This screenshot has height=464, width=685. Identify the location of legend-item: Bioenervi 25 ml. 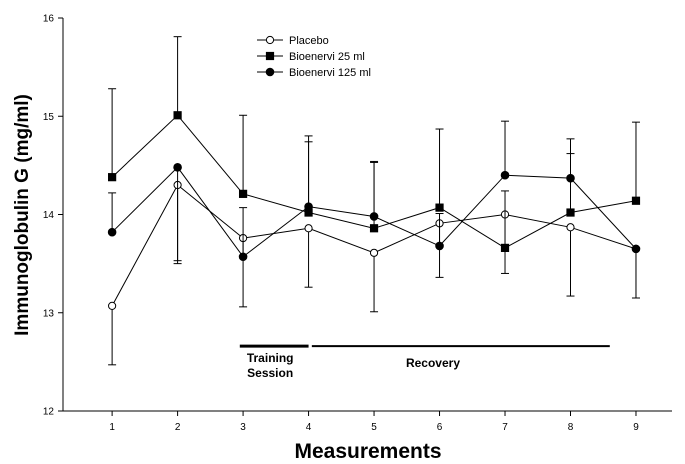
(311, 57).